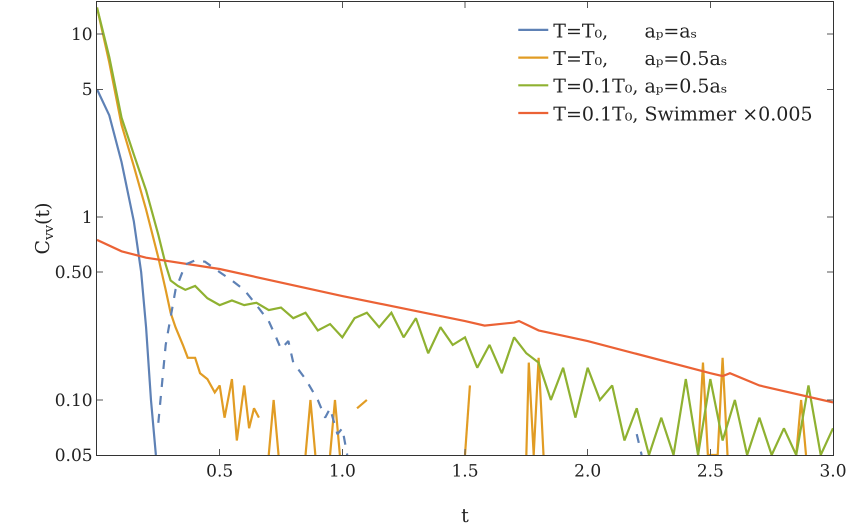  What do you see at coordinates (73, 456) in the screenshot?
I see `y-tick-label: 0.05` at bounding box center [73, 456].